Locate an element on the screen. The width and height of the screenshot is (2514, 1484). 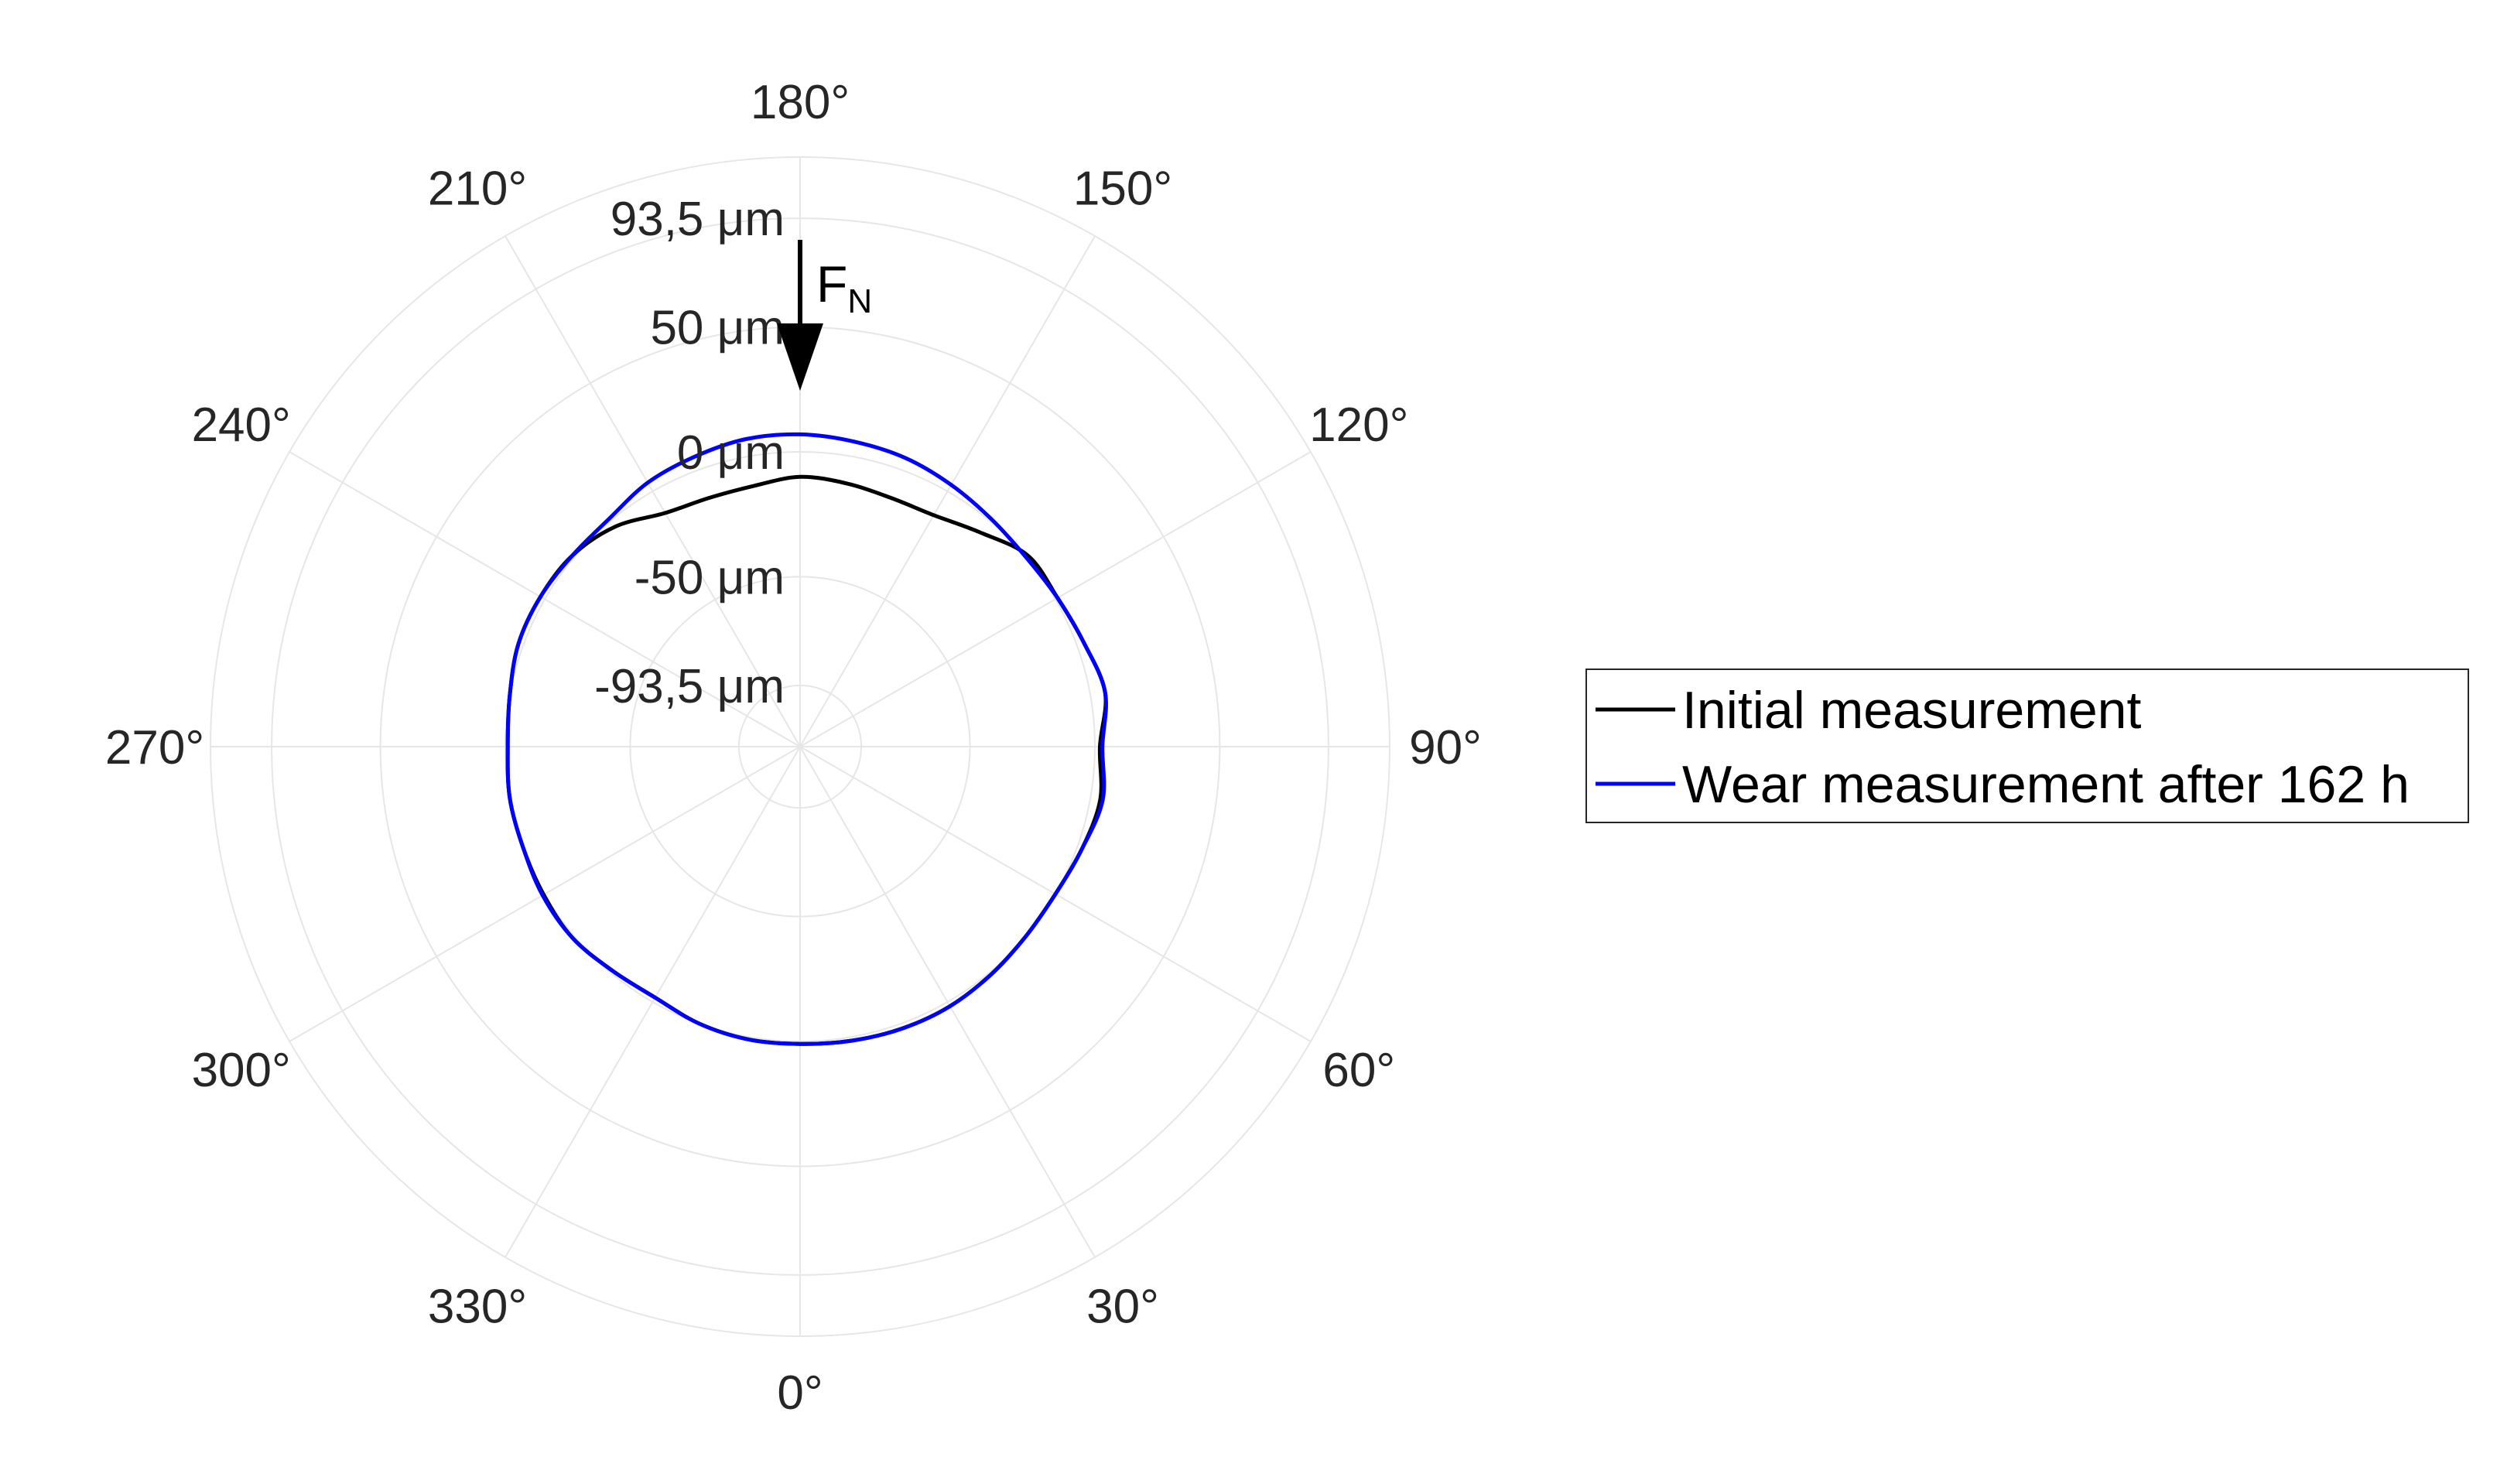
radial-tick-label: 93,5 μm is located at coordinates (698, 220).